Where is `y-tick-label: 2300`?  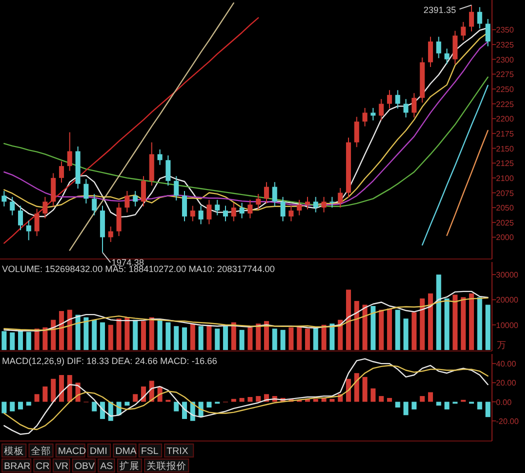 y-tick-label: 2300 is located at coordinates (505, 59).